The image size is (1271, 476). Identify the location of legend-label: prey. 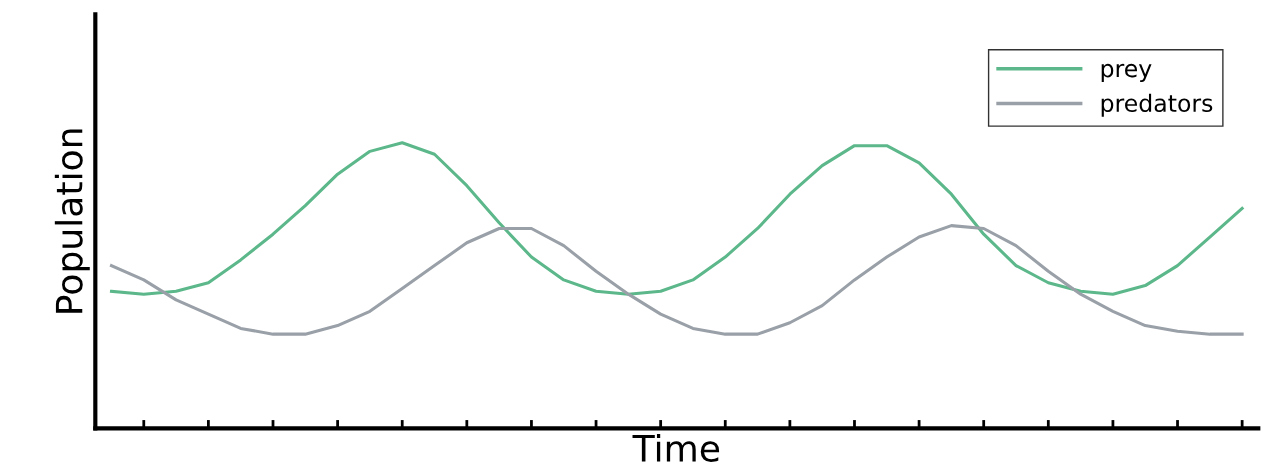
(1126, 72).